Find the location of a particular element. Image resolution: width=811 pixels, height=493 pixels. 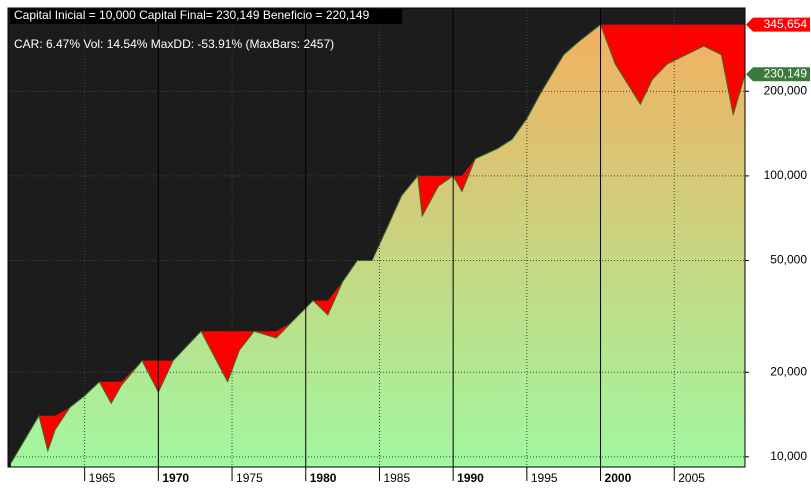

x-tick-label: 2000 is located at coordinates (618, 478).